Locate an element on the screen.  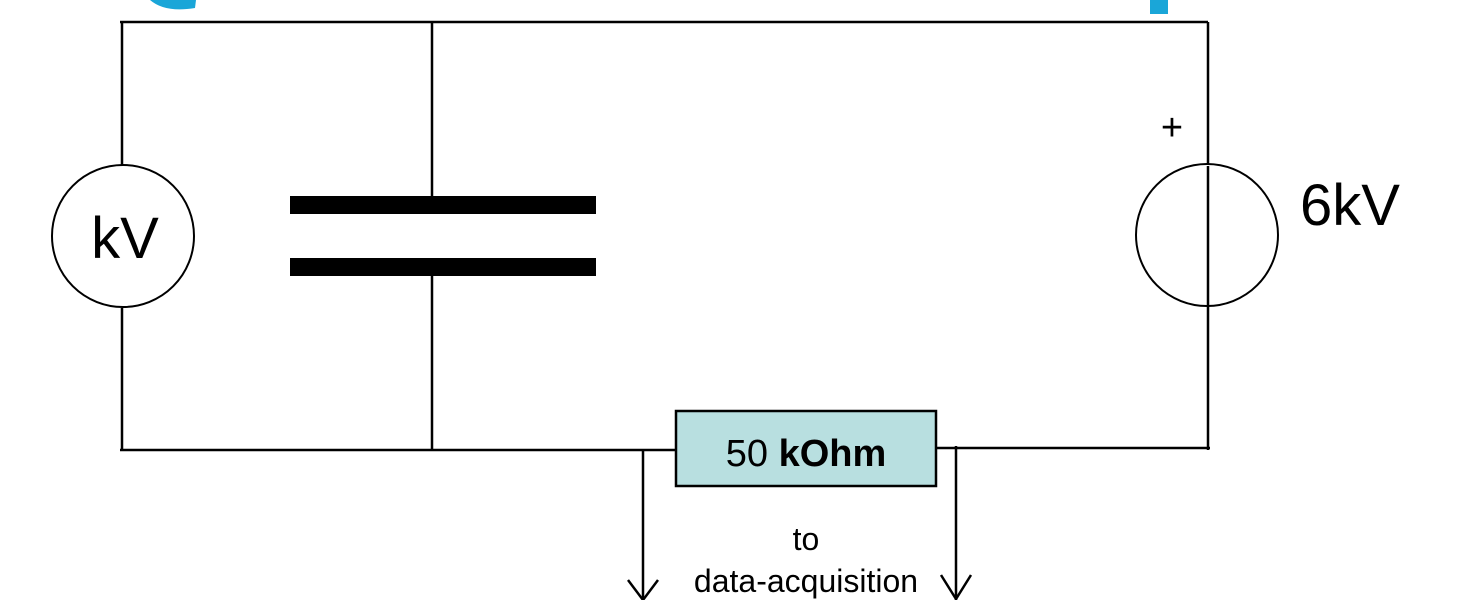
voltmeter-label: kV is located at coordinates (125, 238).